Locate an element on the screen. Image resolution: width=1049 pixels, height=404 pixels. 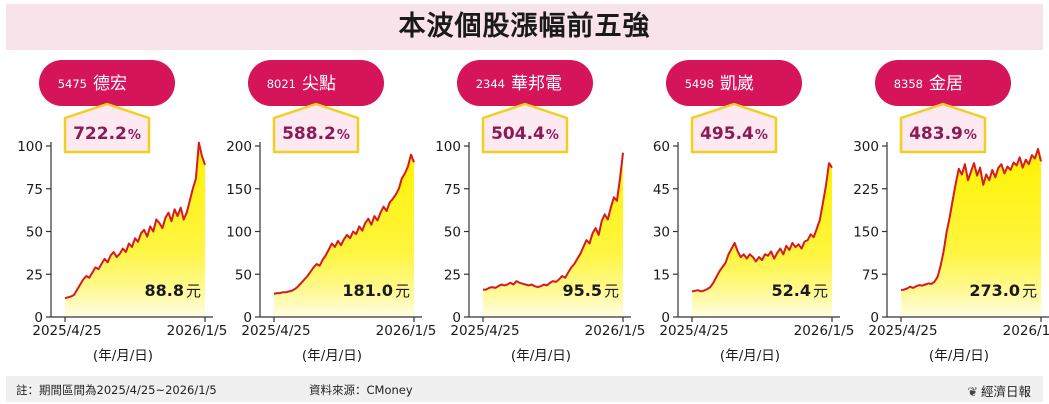
y-tick-label: 45 is located at coordinates (661, 190).